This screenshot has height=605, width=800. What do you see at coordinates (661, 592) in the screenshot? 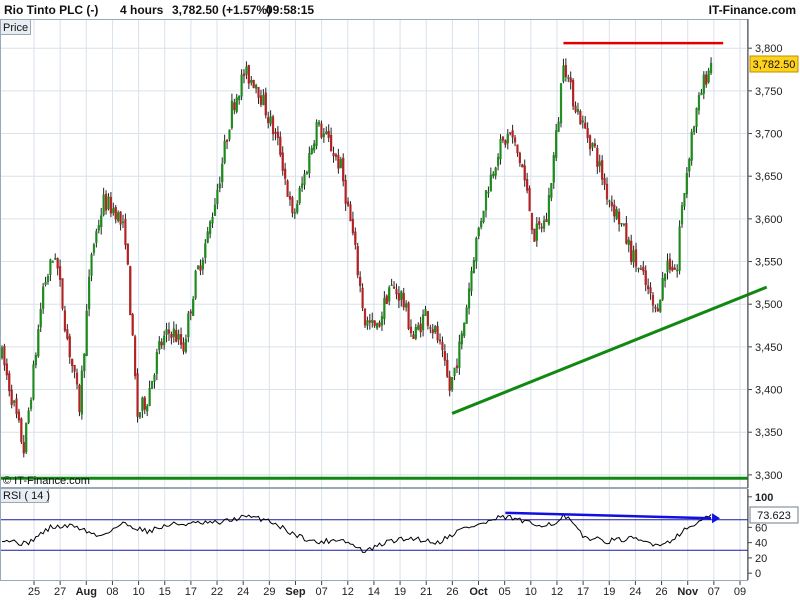
I see `x-tick-label: 26` at bounding box center [661, 592].